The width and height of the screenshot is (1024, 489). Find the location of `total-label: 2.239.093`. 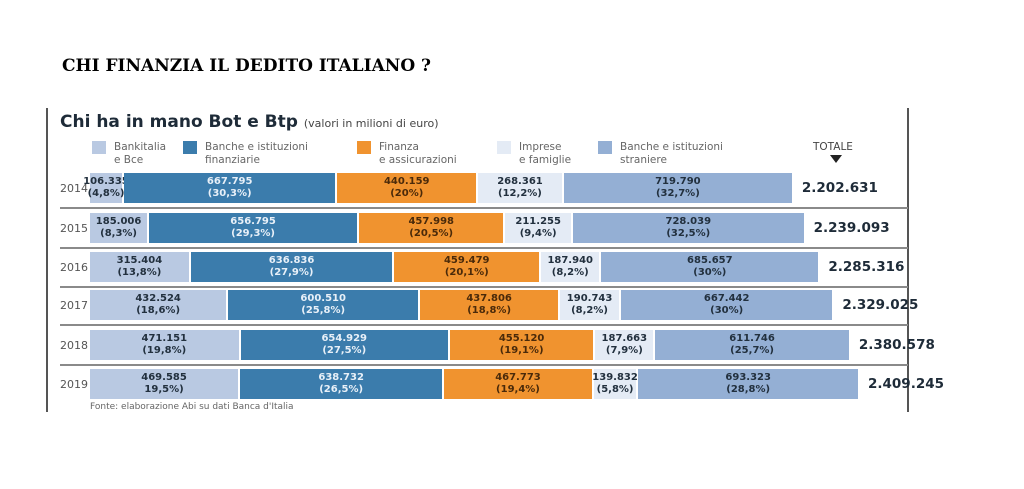

total-label: 2.239.093 is located at coordinates (851, 228).